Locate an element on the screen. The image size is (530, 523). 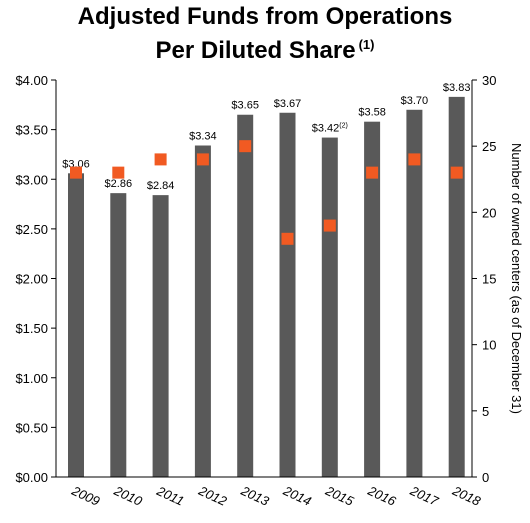
chart-title-line1: Adjusted Funds from Operations is located at coordinates (265, 16).